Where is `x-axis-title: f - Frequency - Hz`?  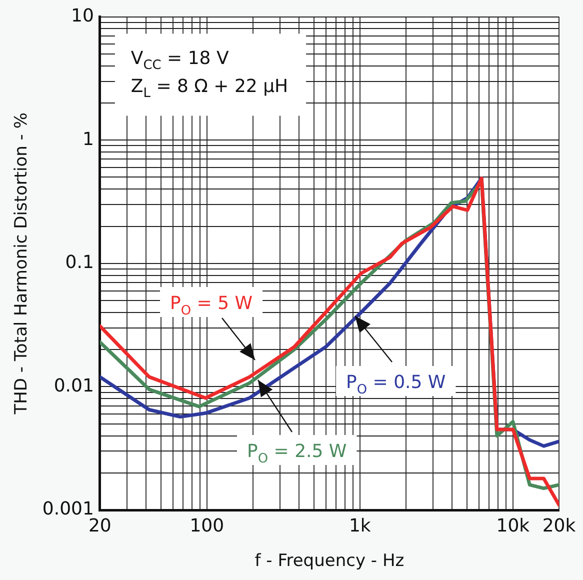
x-axis-title: f - Frequency - Hz is located at coordinates (329, 561).